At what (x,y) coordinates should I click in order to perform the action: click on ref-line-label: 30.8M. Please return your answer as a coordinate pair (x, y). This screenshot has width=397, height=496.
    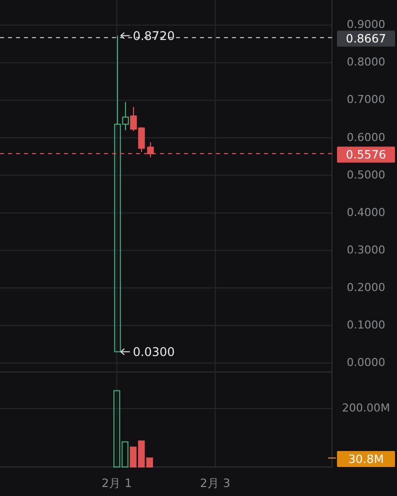
    Looking at the image, I should click on (366, 459).